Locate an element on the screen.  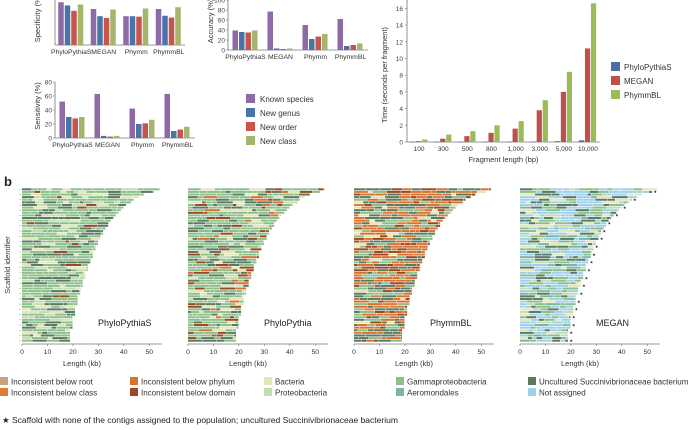
scaffold-row: ★ is located at coordinates (555, 270).